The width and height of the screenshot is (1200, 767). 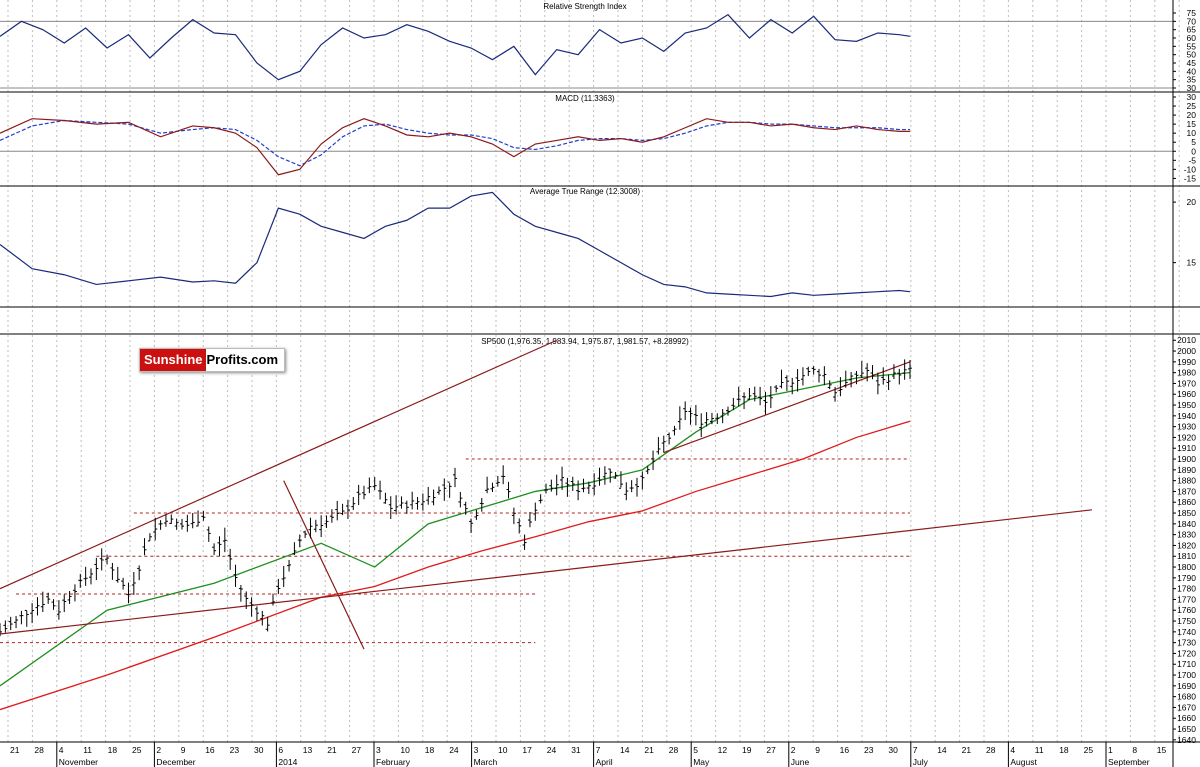 What do you see at coordinates (1186, 502) in the screenshot?
I see `y-tick-label: 1860` at bounding box center [1186, 502].